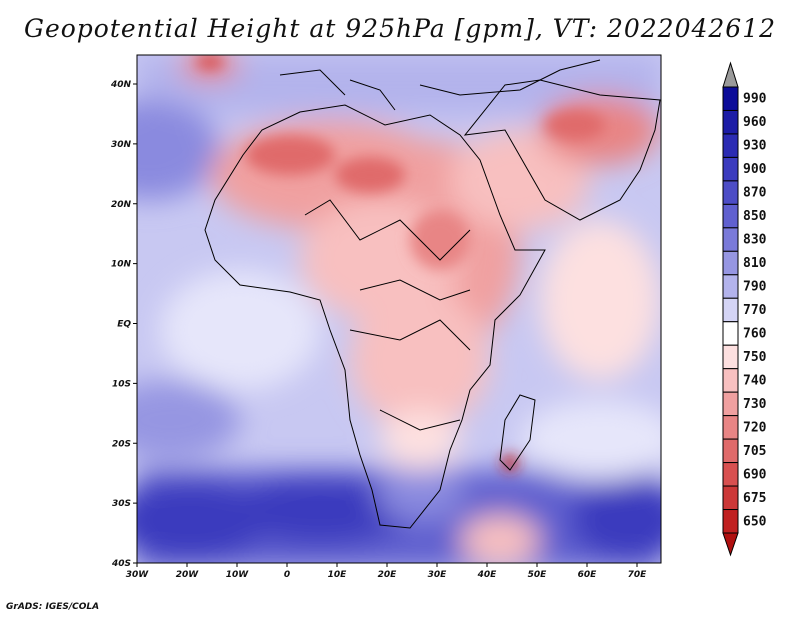  I want to click on colorbar-label: 750, so click(755, 357).